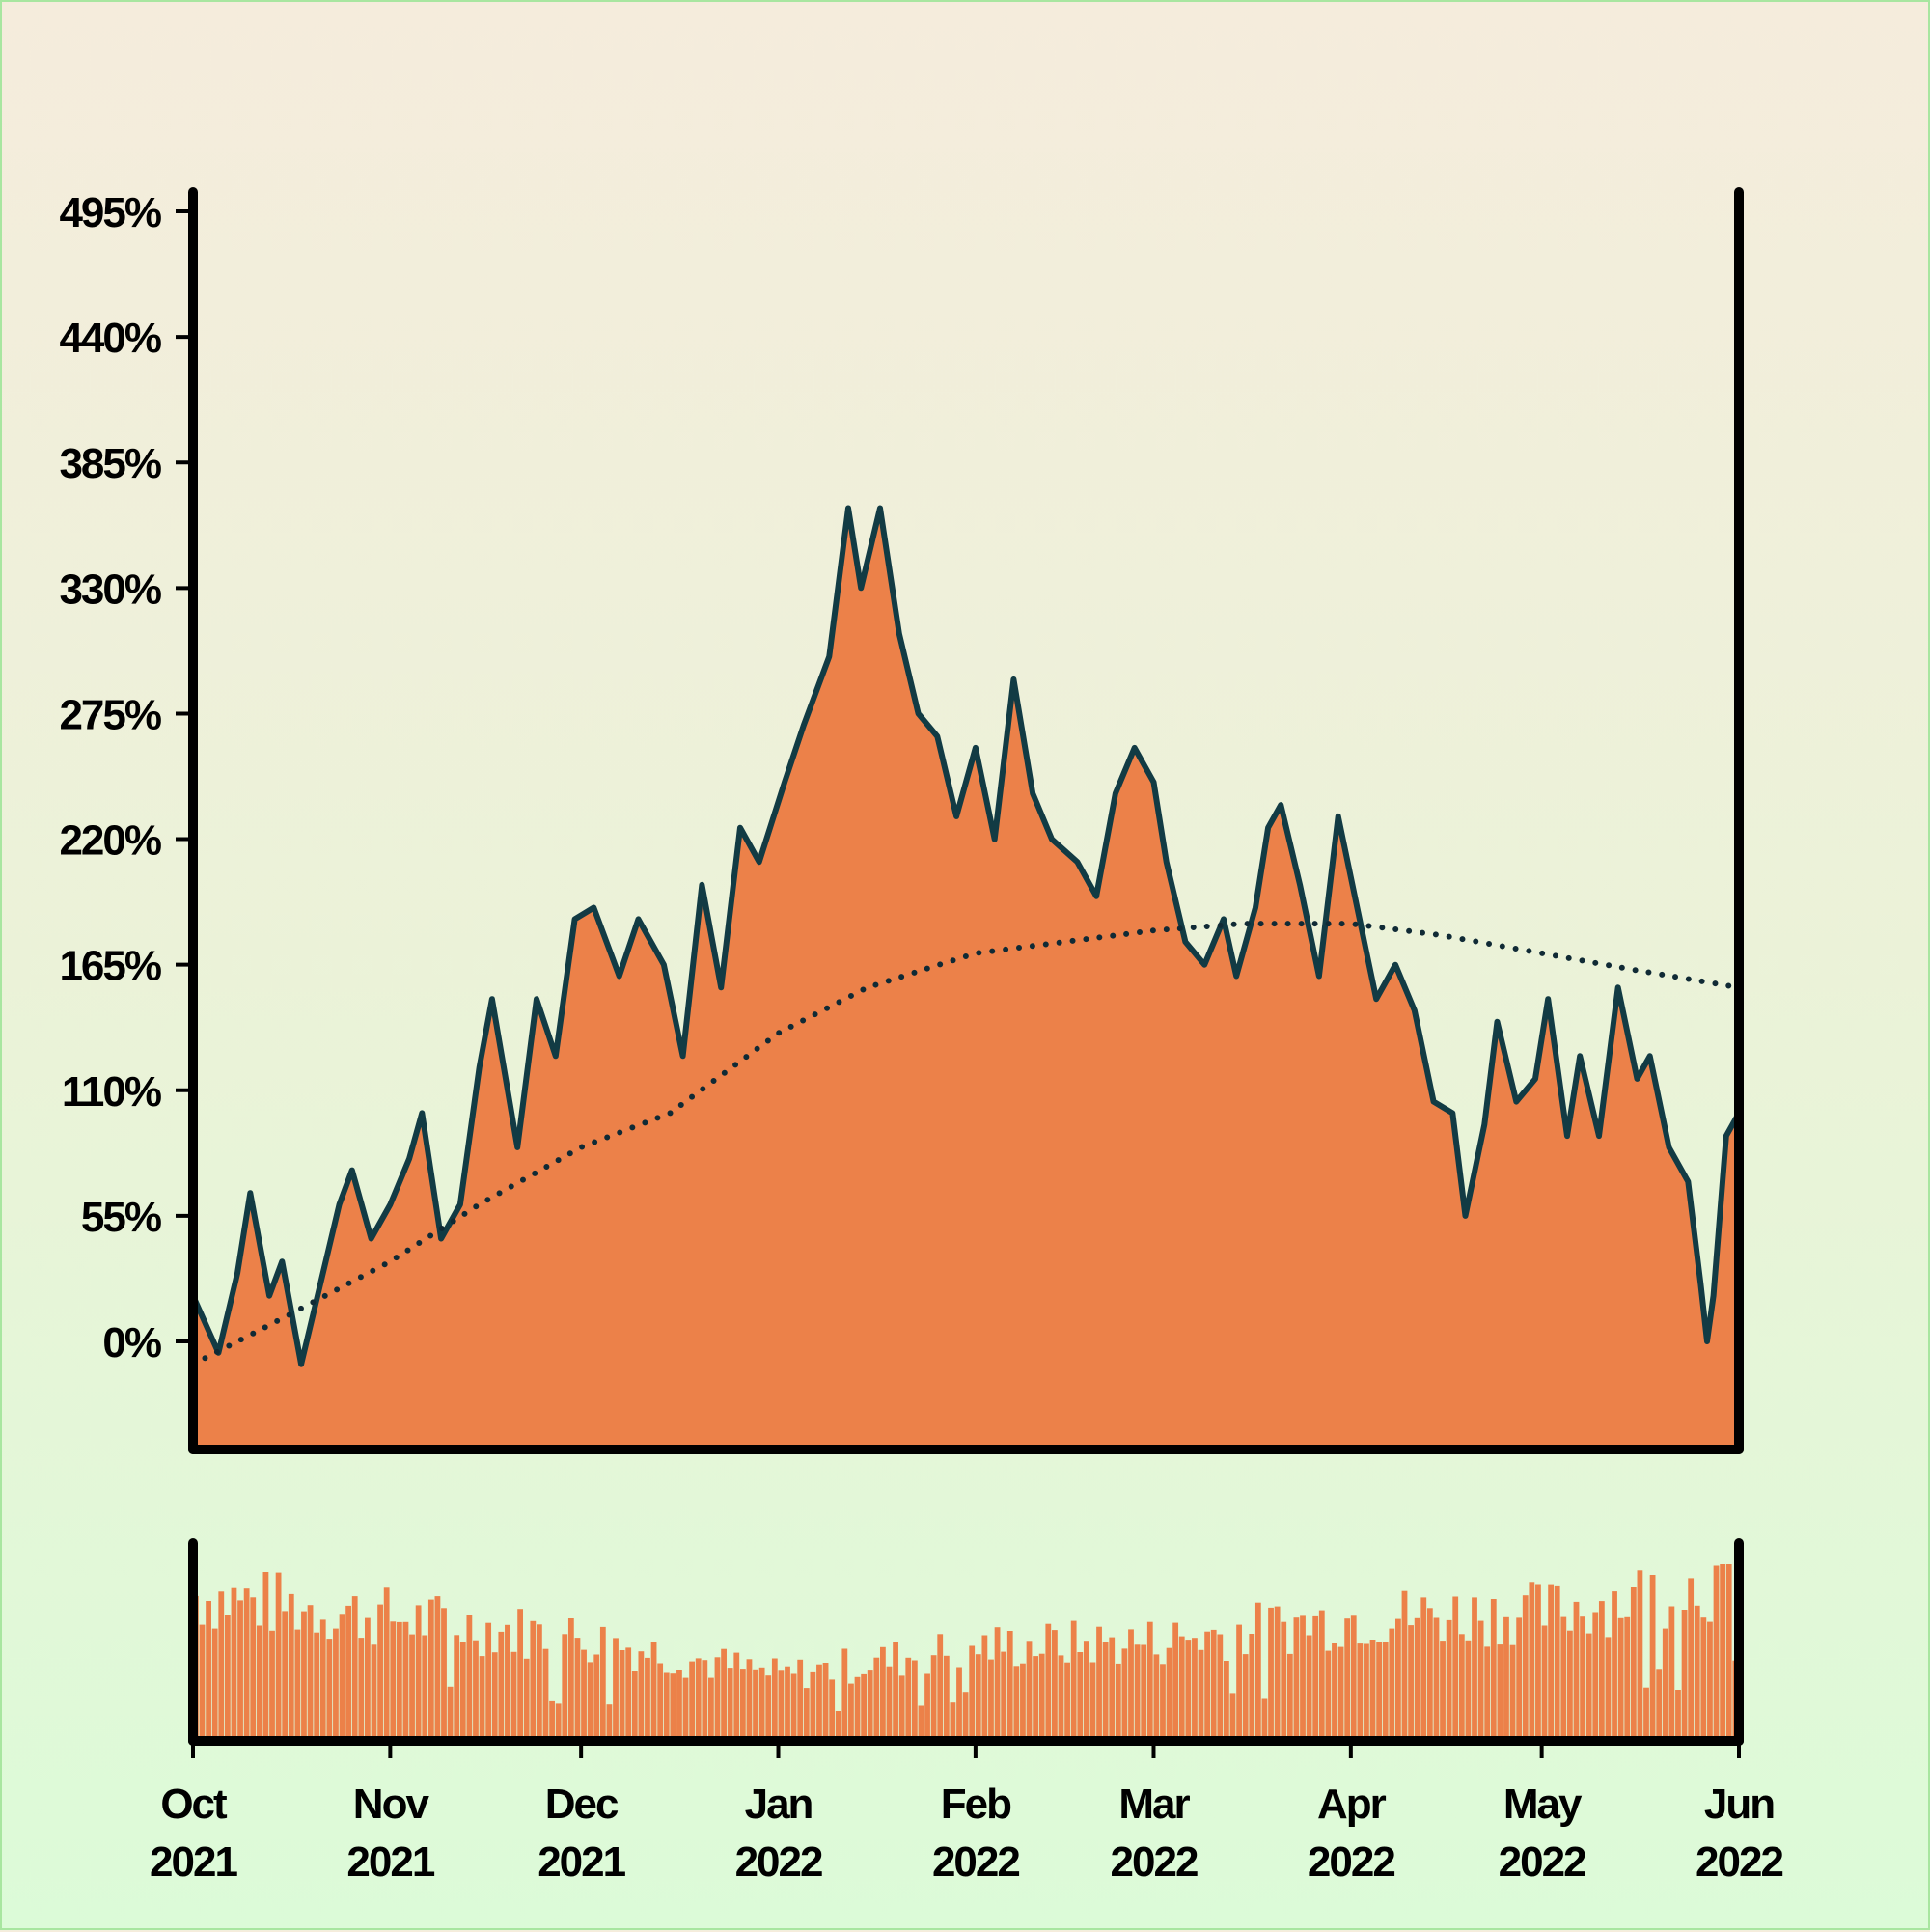 The image size is (1930, 1932). Describe the element at coordinates (109, 338) in the screenshot. I see `y-tick-label: 440%` at that location.